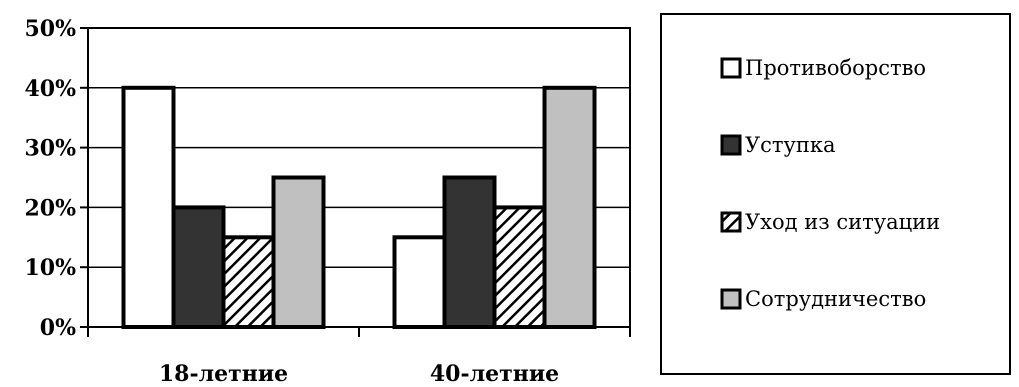 Image resolution: width=1019 pixels, height=387 pixels. I want to click on legend-label: Уступка, so click(790, 145).